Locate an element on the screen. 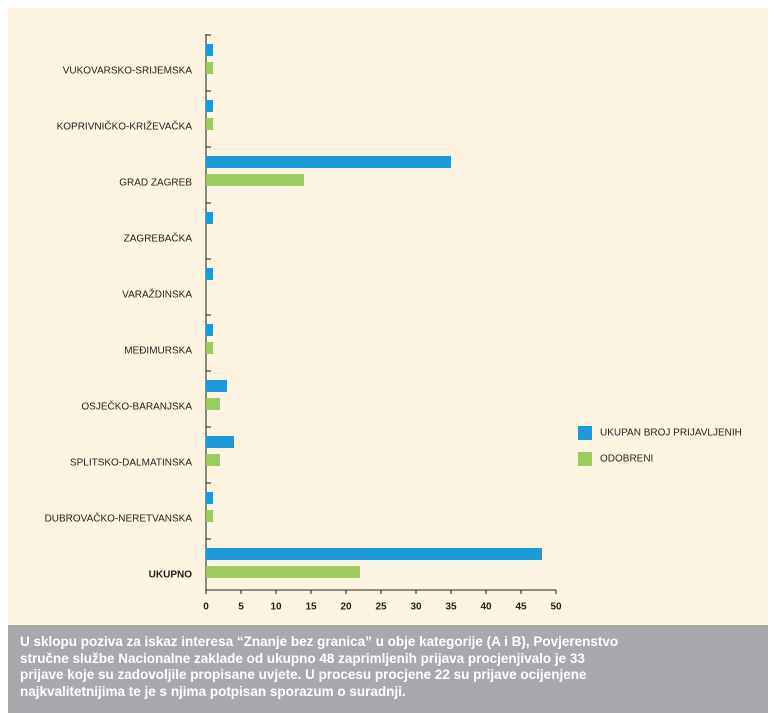 The height and width of the screenshot is (713, 776). x-tick-label: 25 is located at coordinates (381, 607).